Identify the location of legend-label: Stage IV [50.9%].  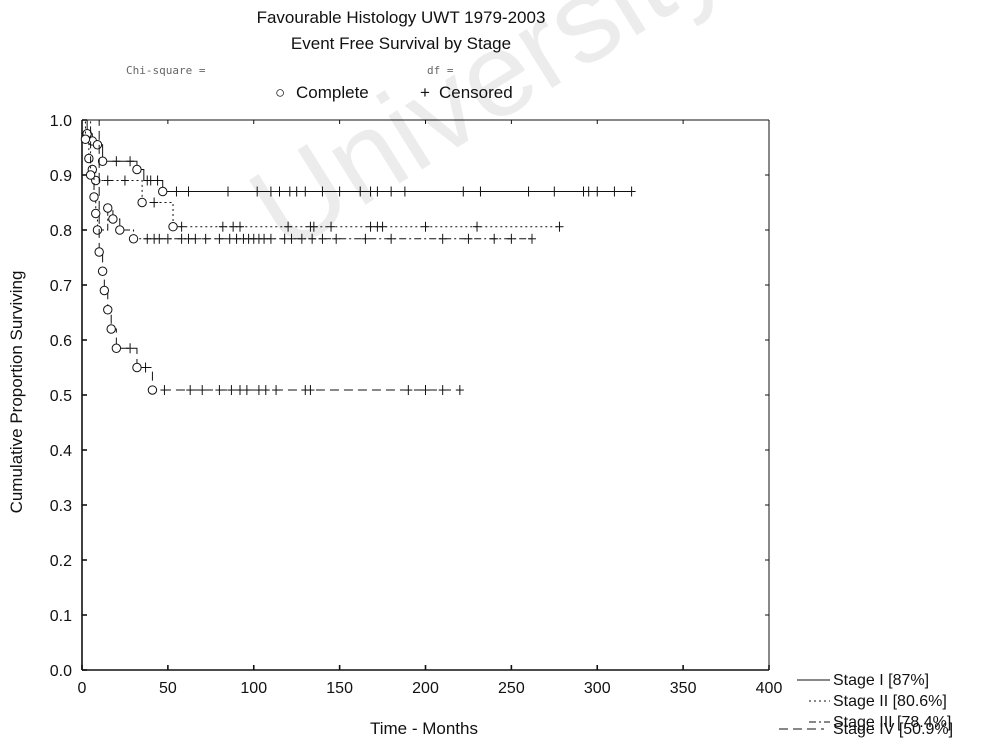
(893, 729).